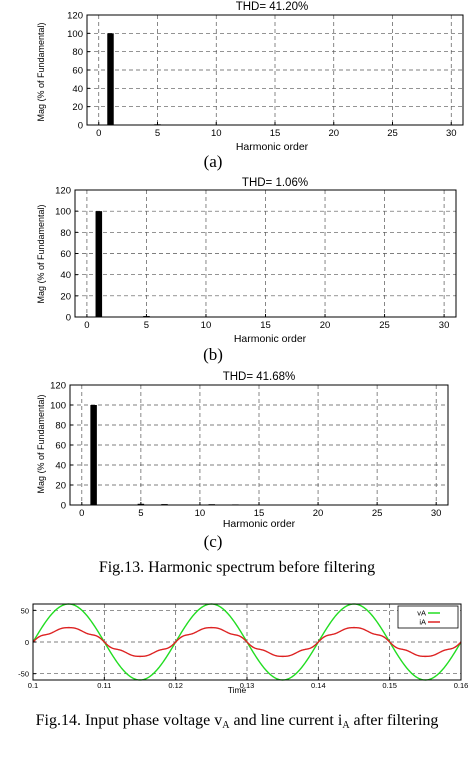 The image size is (474, 766). What do you see at coordinates (65, 296) in the screenshot?
I see `y-tick-label-b: 20` at bounding box center [65, 296].